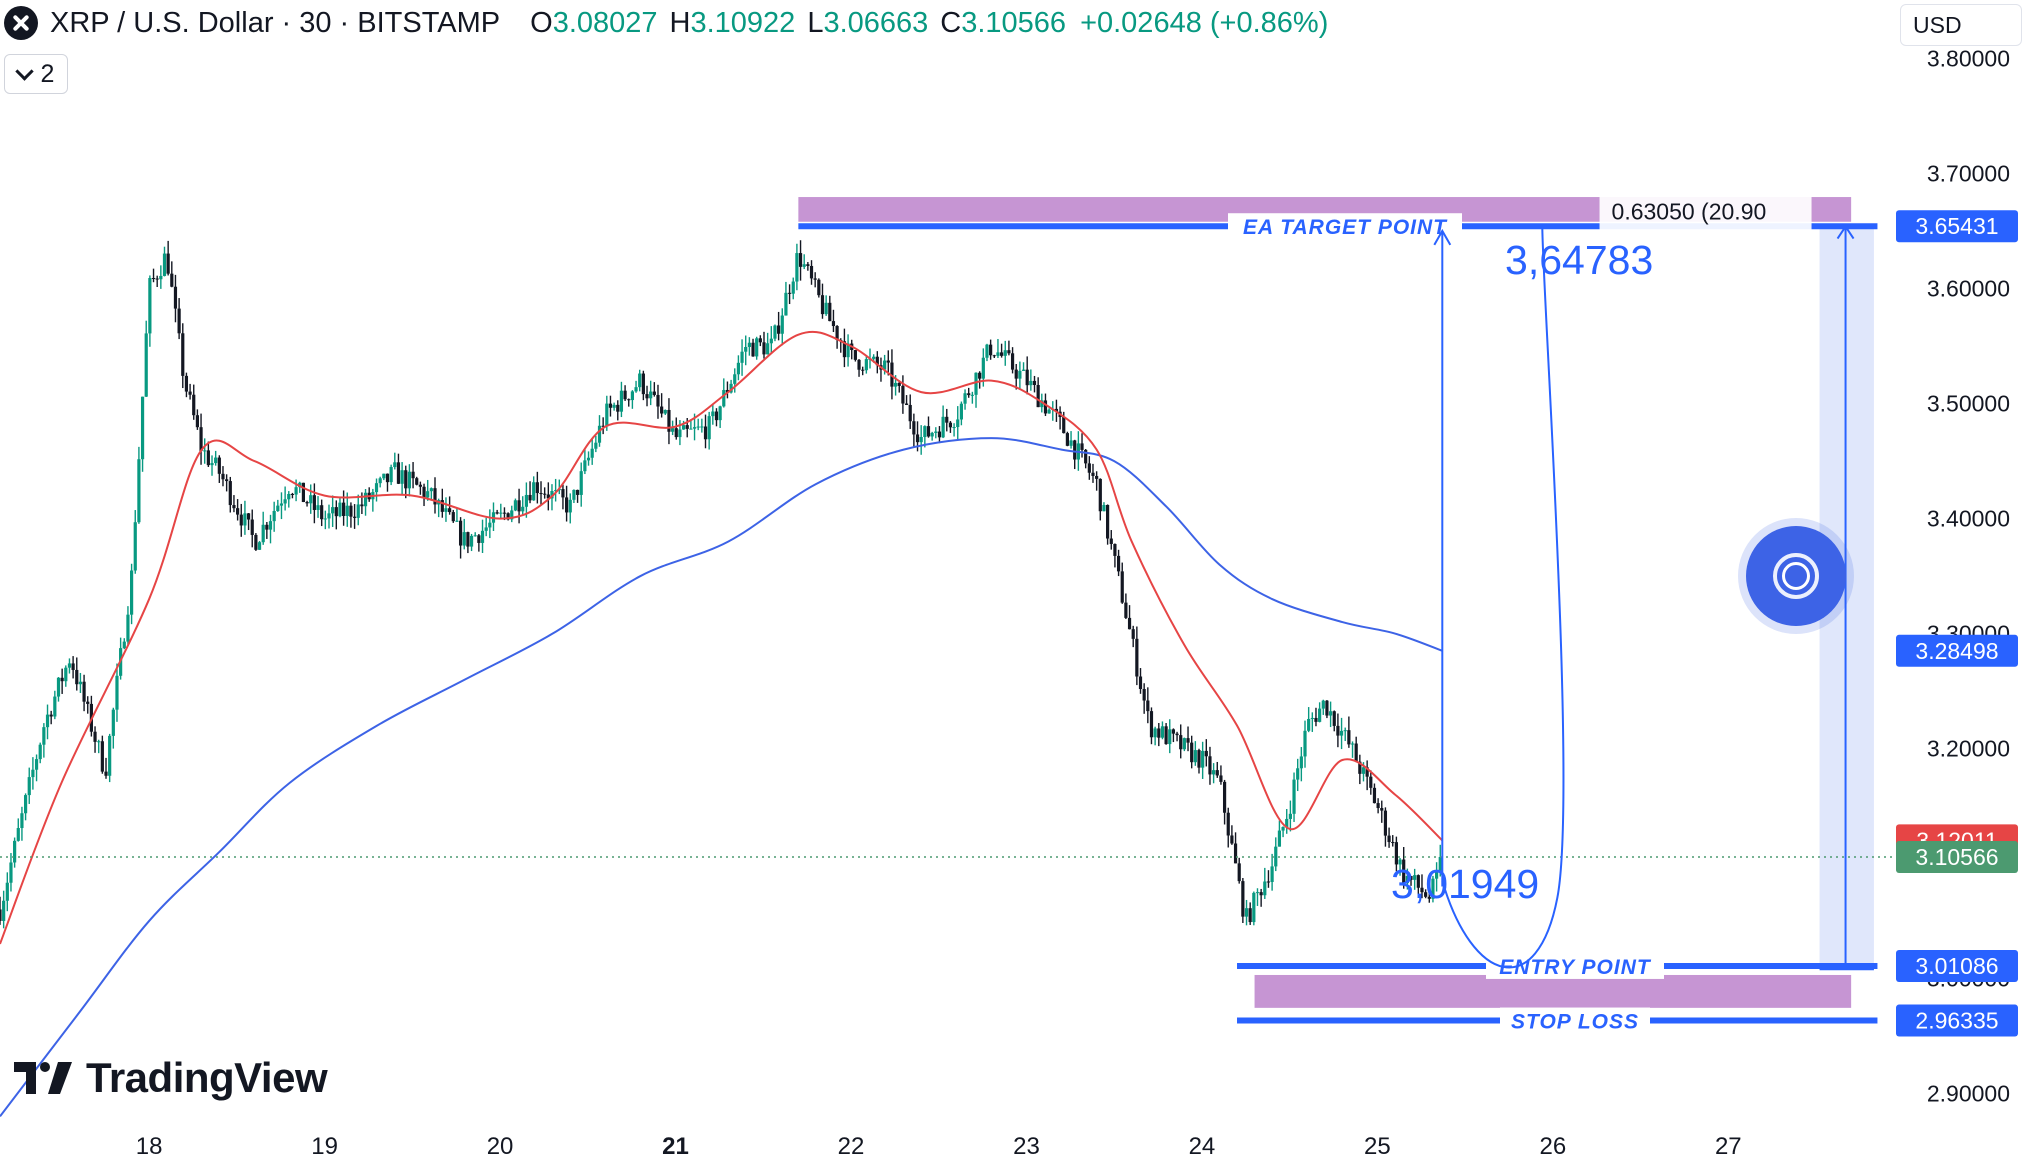  What do you see at coordinates (43, 1078) in the screenshot?
I see `tradingview-mark-icon` at bounding box center [43, 1078].